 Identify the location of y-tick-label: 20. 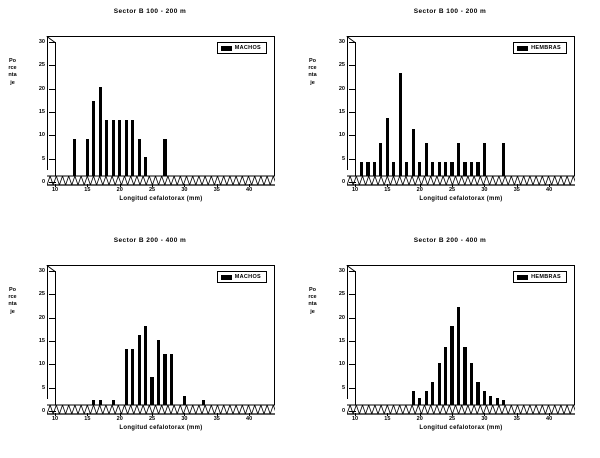
(41, 88).